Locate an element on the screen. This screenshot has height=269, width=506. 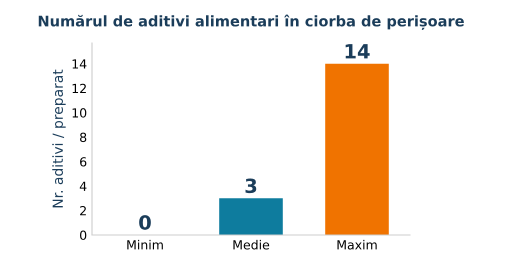
y-tick-label: 8 is located at coordinates (83, 137).